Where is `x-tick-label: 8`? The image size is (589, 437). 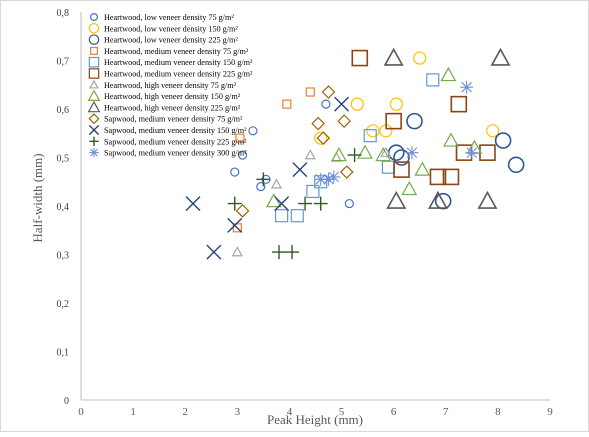
x-tick-label: 8 is located at coordinates (498, 412).